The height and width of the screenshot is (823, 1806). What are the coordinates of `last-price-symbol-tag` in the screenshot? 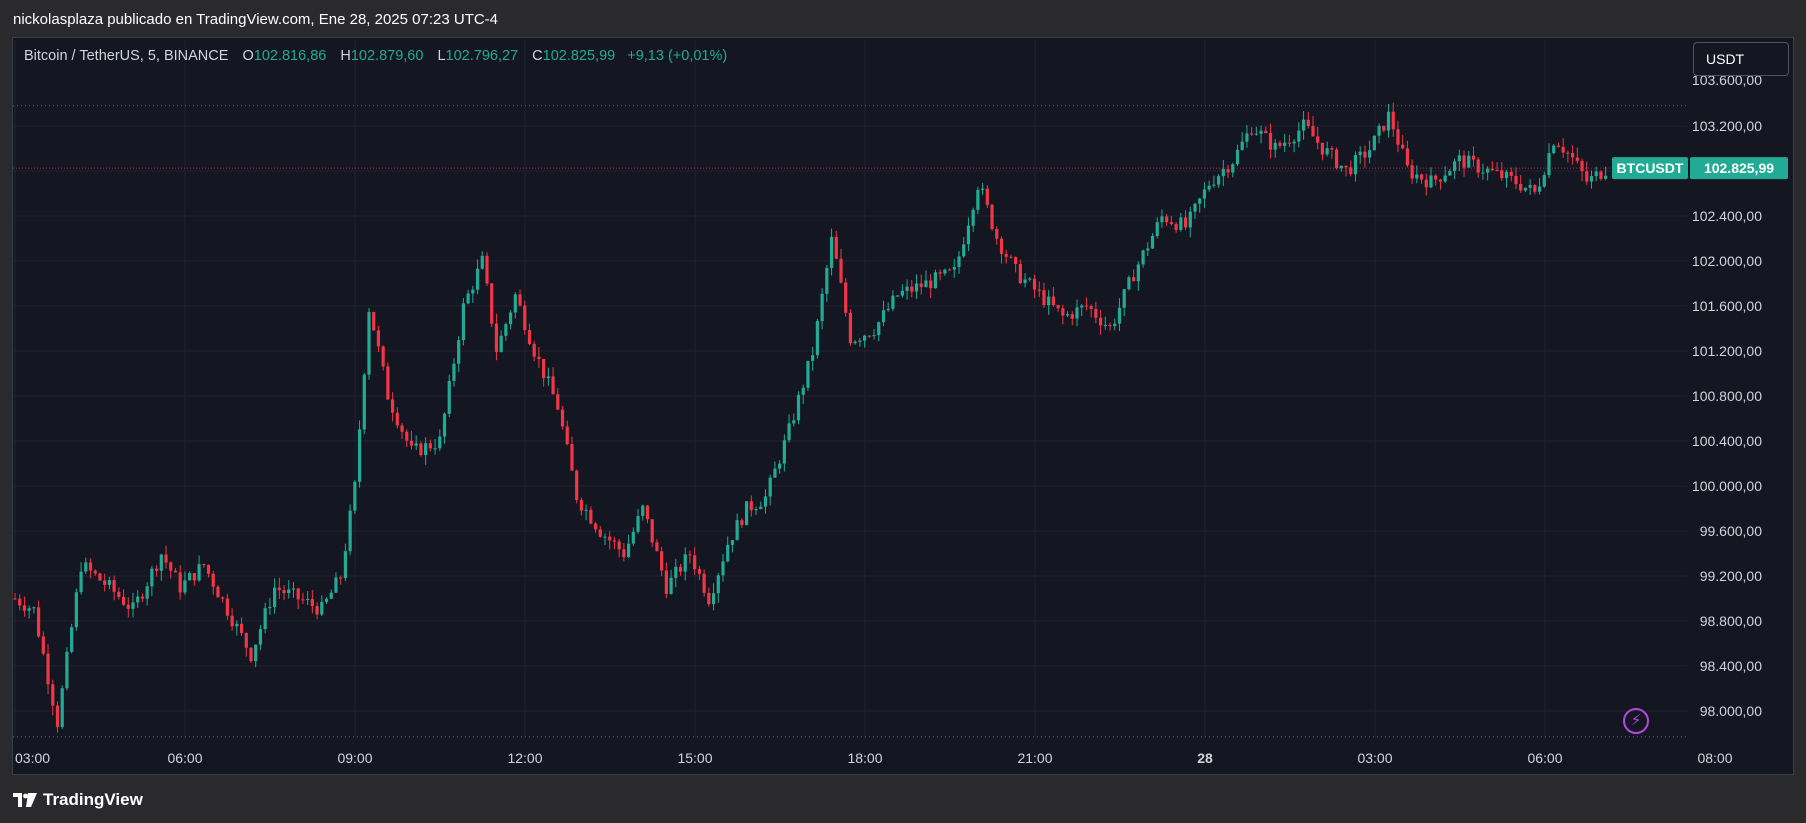 It's located at (1650, 168).